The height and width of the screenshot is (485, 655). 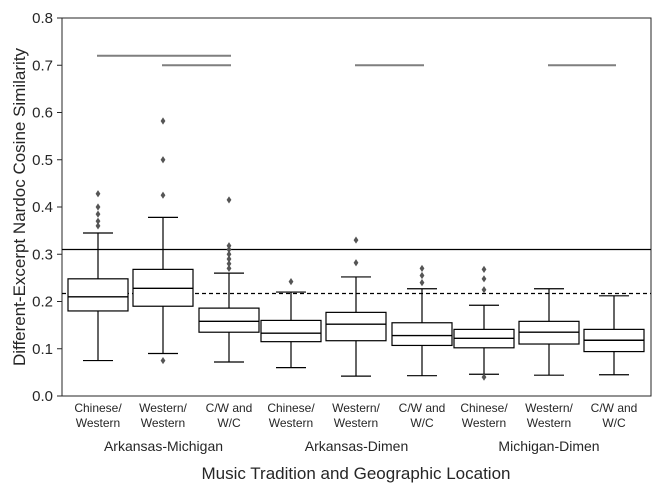 What do you see at coordinates (42, 65) in the screenshot?
I see `y-tick-label: 0.7` at bounding box center [42, 65].